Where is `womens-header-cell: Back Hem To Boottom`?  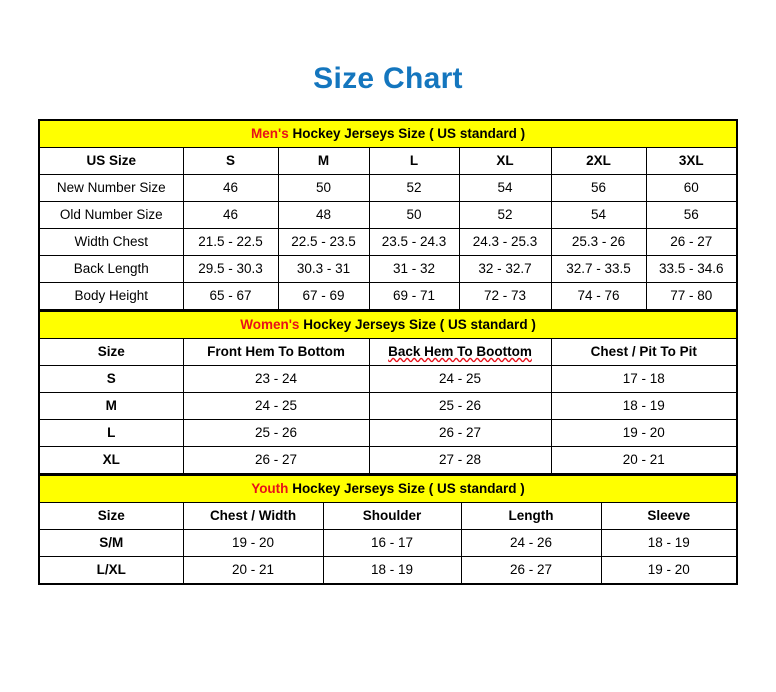 womens-header-cell: Back Hem To Boottom is located at coordinates (460, 352).